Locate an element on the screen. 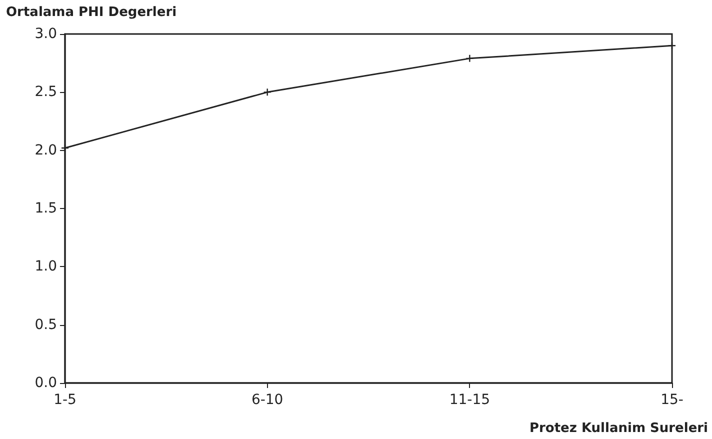  y-tick-label: 0.5 is located at coordinates (45, 324).